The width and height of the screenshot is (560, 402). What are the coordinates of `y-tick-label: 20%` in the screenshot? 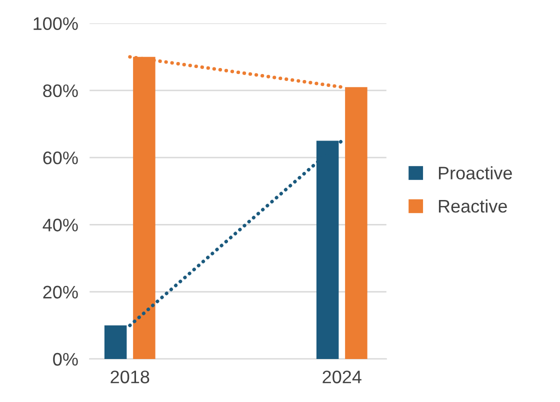 It's located at (60, 292).